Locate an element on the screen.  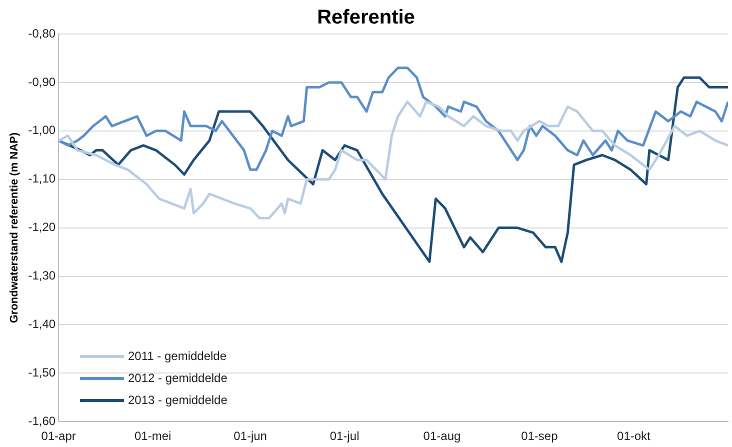
x-tick-label: 01-aug is located at coordinates (442, 436).